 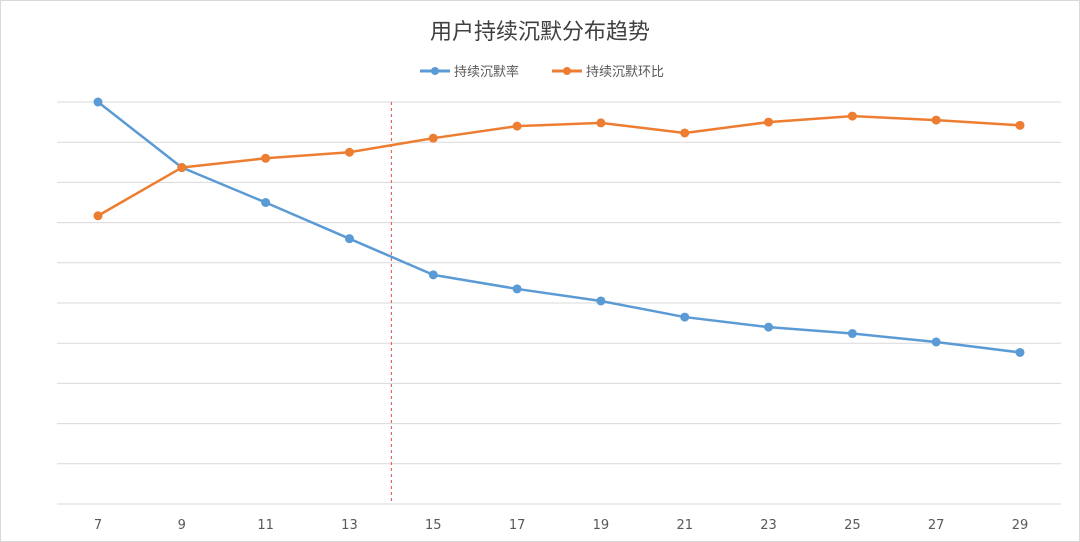 I want to click on x-tick-label: 29, so click(x=1020, y=525).